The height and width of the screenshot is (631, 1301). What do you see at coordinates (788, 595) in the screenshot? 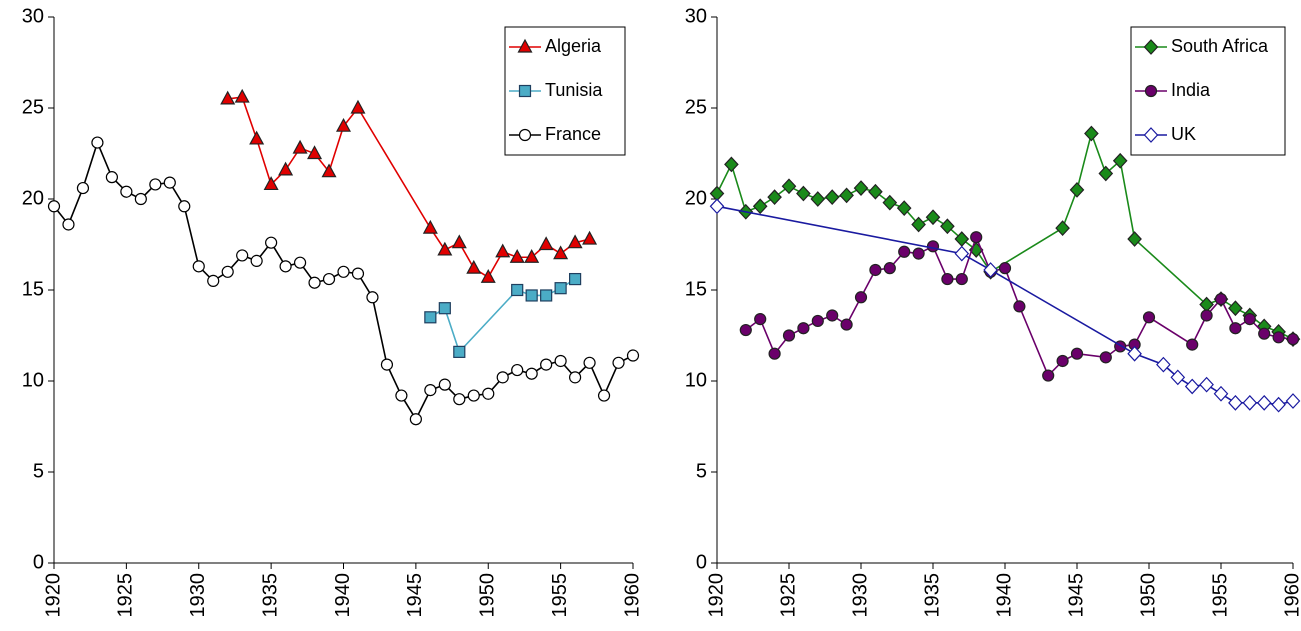
I see `x-tick-label: 1925` at bounding box center [788, 595].